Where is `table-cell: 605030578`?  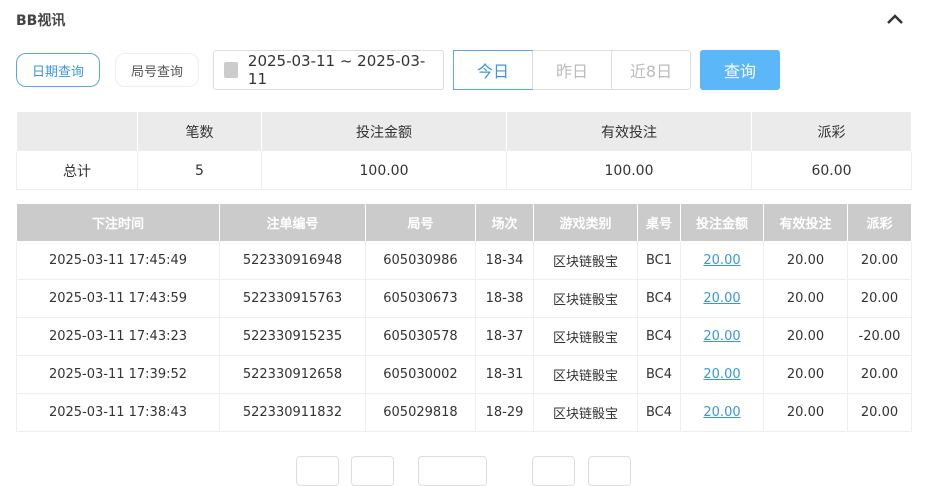 table-cell: 605030578 is located at coordinates (420, 336).